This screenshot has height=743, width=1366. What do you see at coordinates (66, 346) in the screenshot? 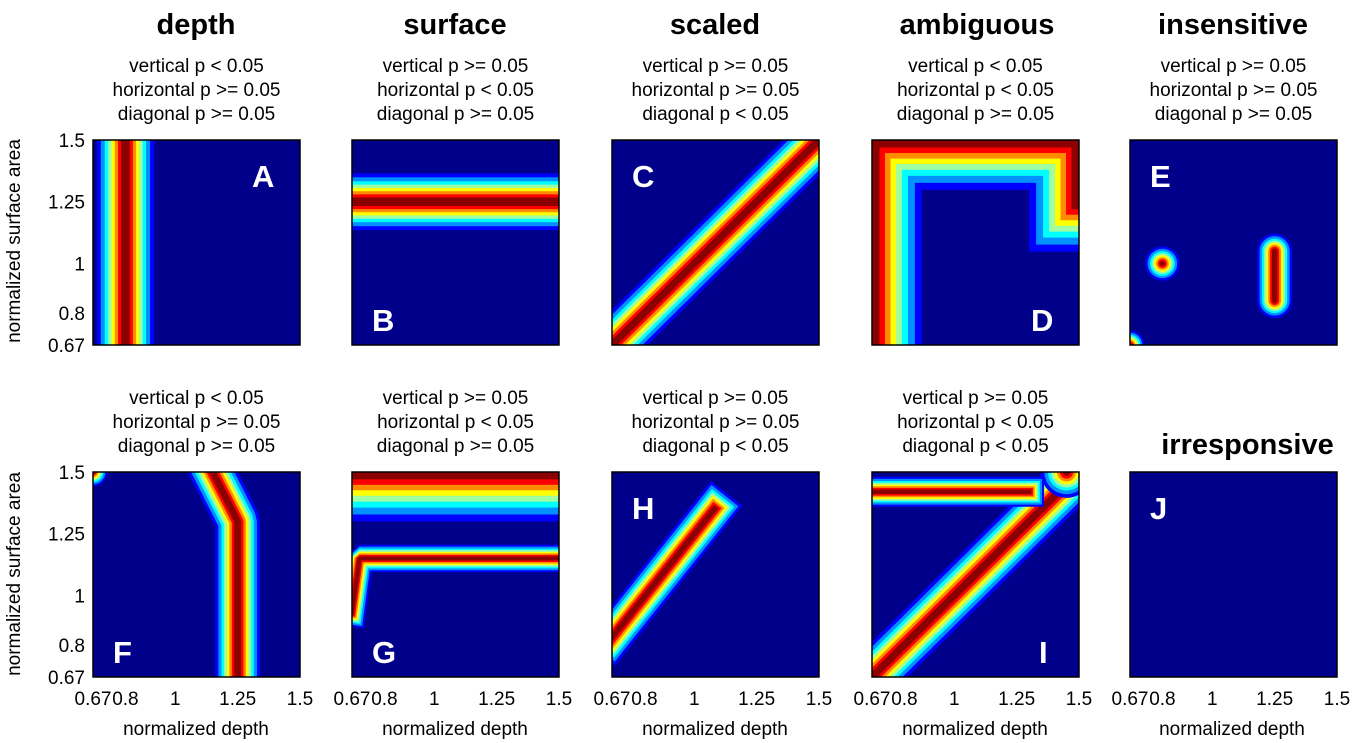
I see `y-tick-A-4: 0.67` at bounding box center [66, 346].